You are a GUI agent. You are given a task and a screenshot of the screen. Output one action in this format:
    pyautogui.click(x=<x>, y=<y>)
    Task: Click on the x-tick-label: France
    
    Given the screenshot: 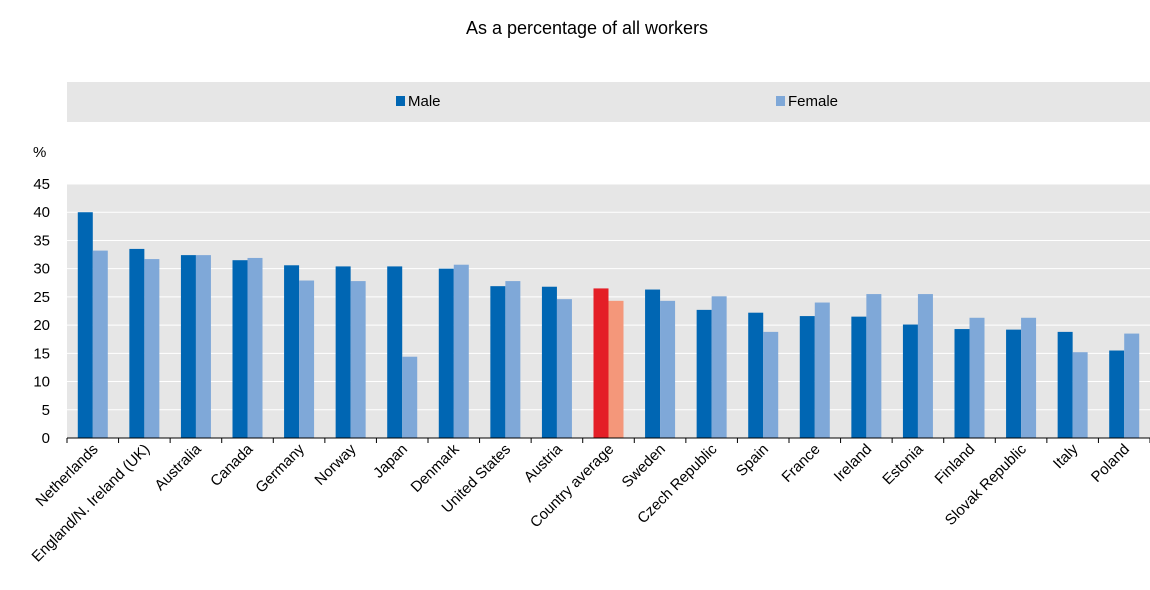 What is the action you would take?
    pyautogui.click(x=801, y=463)
    